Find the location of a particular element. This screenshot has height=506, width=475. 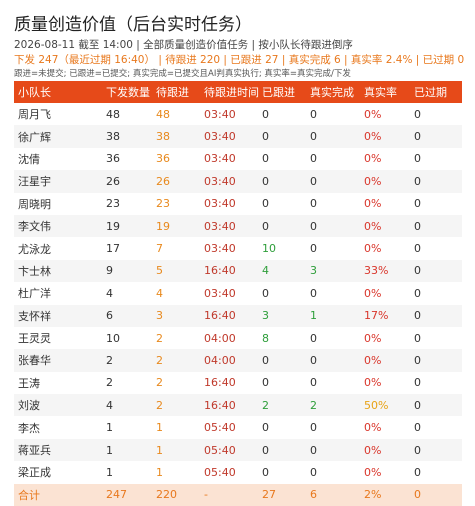

column-header: 真实完成 is located at coordinates (332, 92).